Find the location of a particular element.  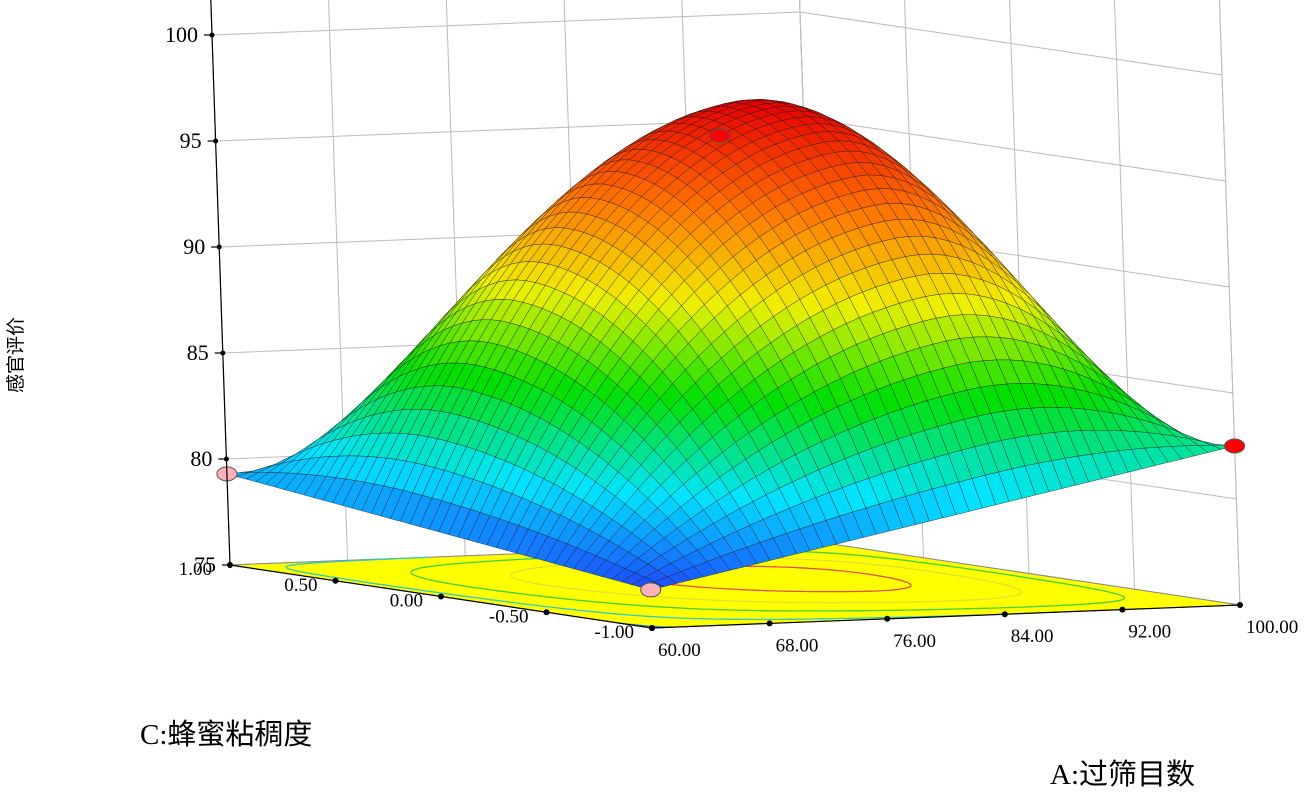

z-tick-label: 85 is located at coordinates (198, 352).